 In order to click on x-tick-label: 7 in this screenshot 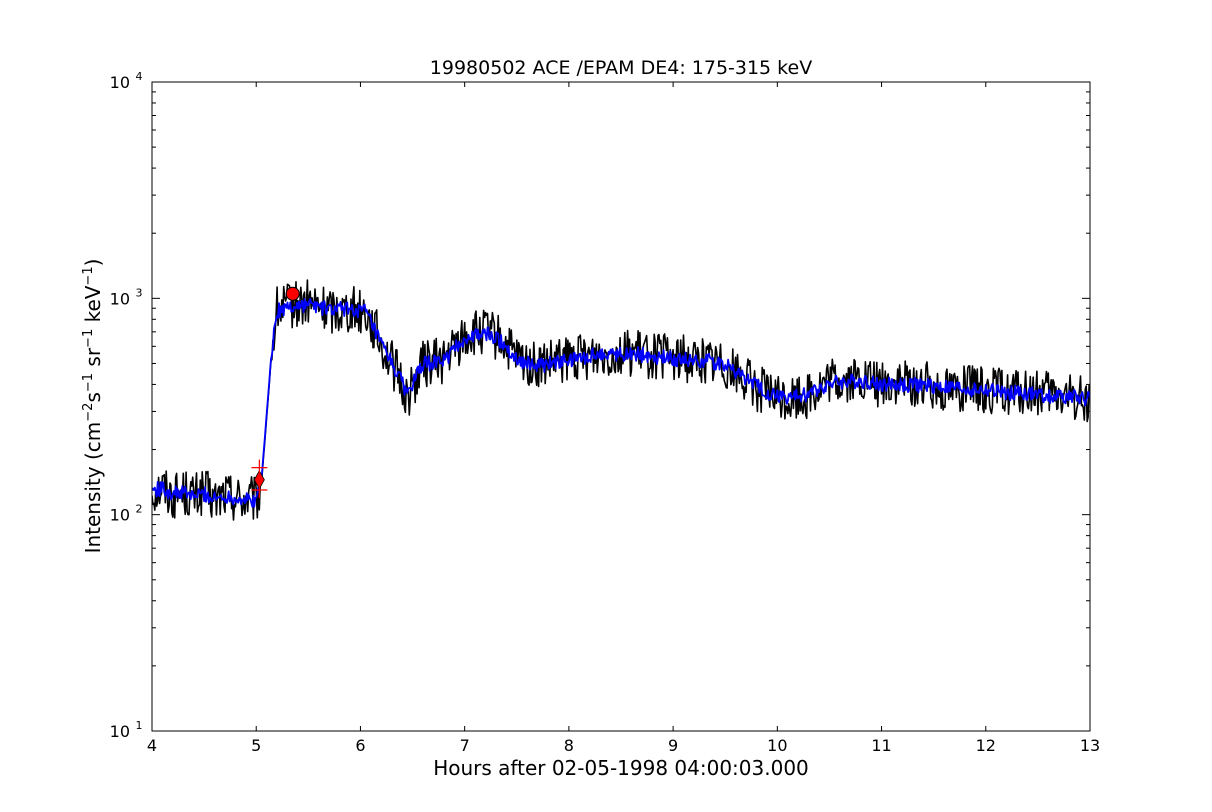, I will do `click(465, 745)`.